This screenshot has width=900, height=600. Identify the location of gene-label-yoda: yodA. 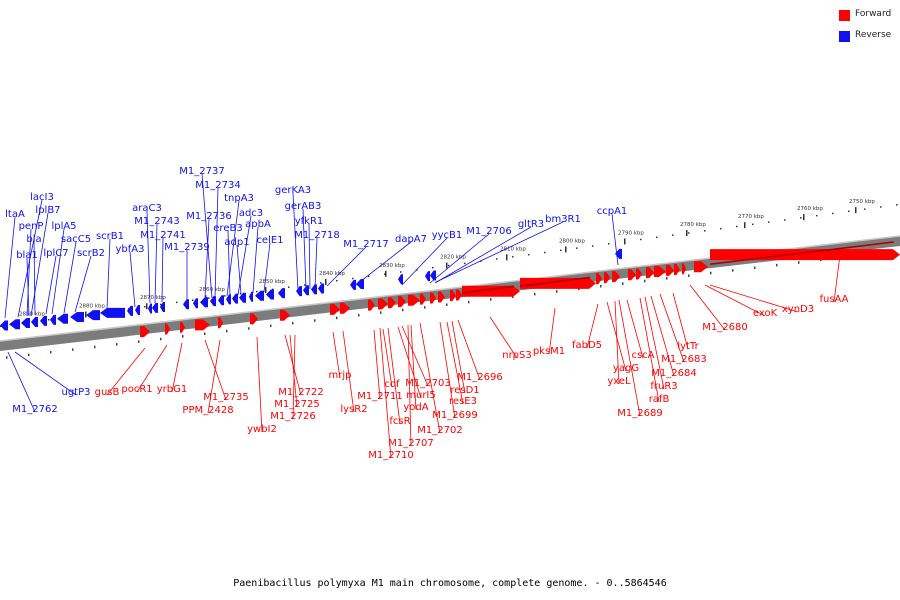
(415, 407).